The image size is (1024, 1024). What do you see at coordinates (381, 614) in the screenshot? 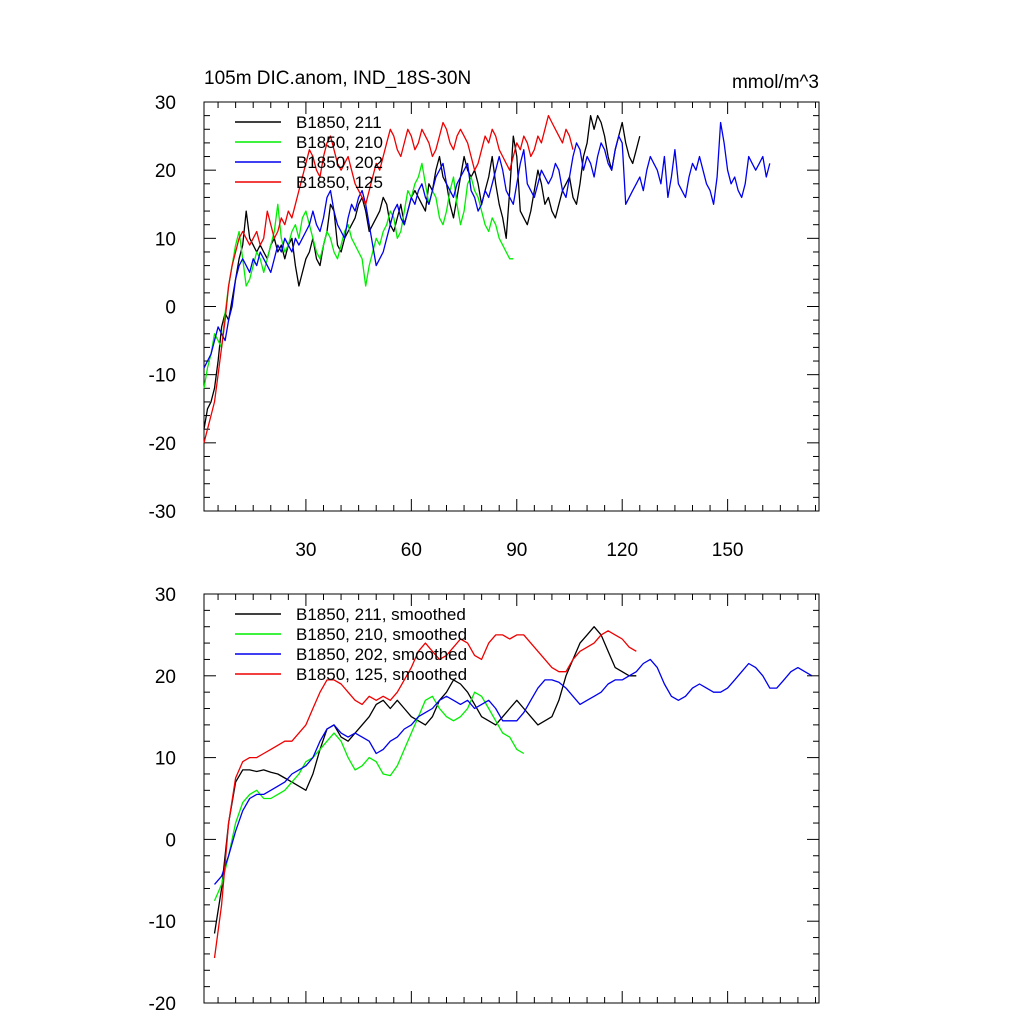
I see `legend-label-211: B1850, 211, smoothed` at bounding box center [381, 614].